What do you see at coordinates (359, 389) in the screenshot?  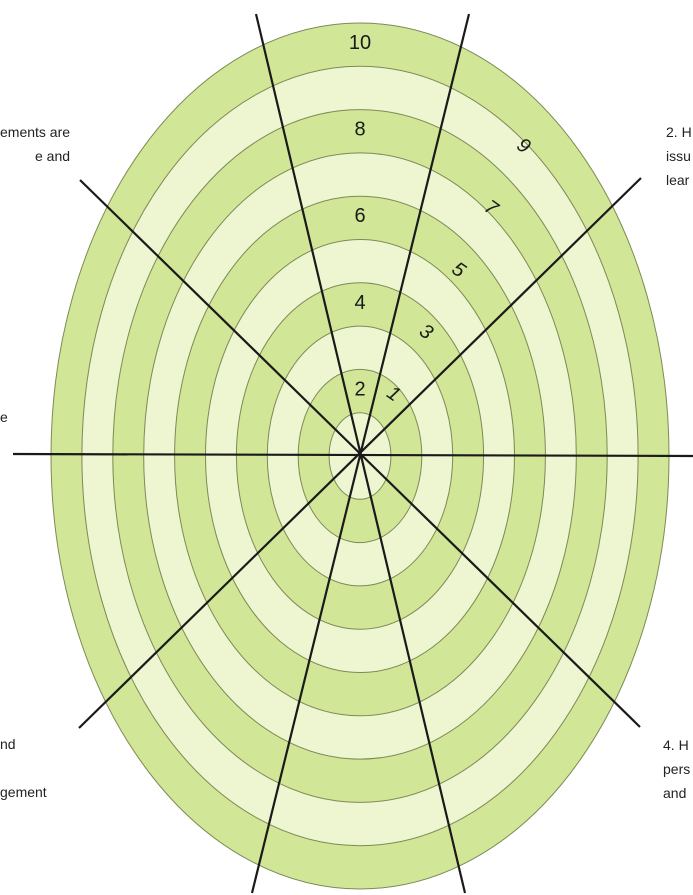 I see `scale-label: 2` at bounding box center [359, 389].